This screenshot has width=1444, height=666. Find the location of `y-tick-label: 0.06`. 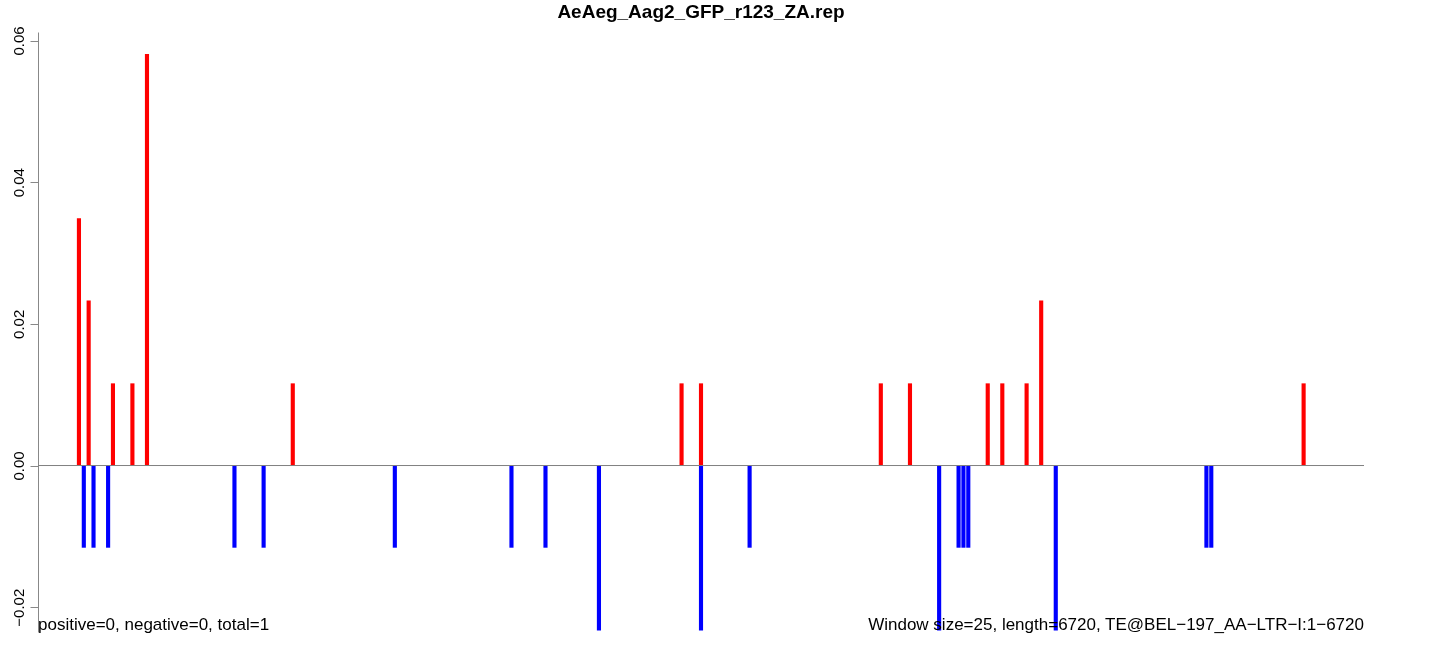

y-tick-label: 0.06 is located at coordinates (18, 41).